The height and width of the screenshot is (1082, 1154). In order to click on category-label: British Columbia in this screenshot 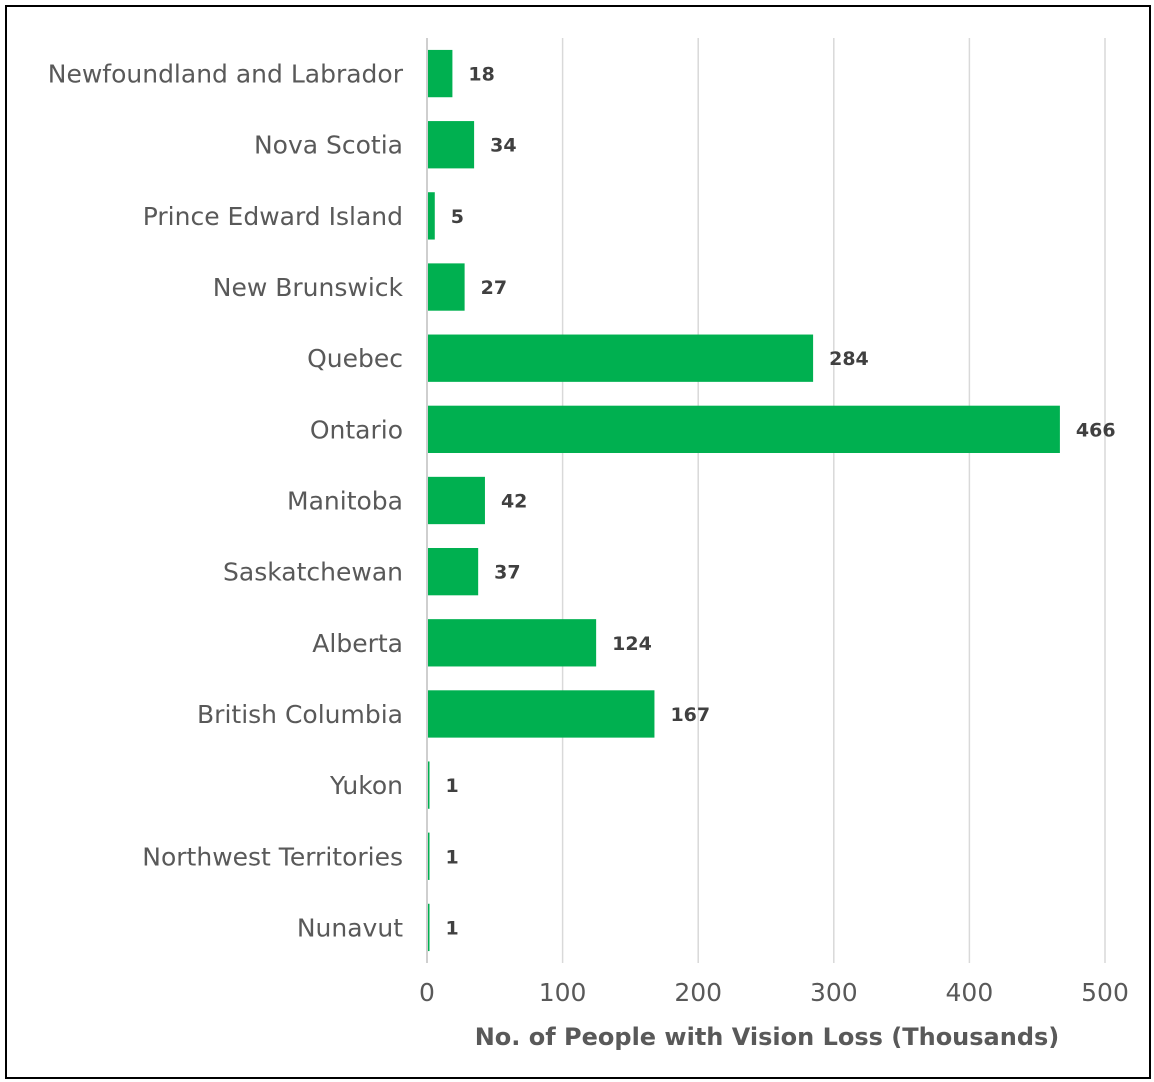, I will do `click(300, 714)`.